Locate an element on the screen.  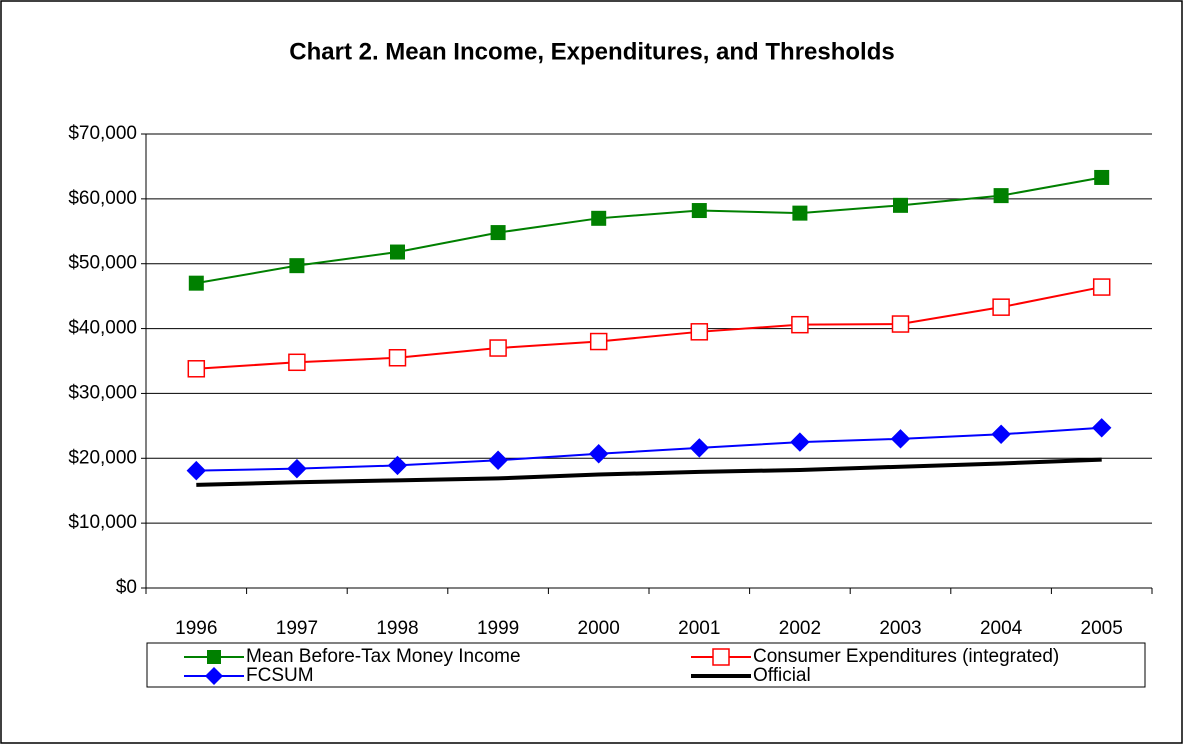
y-tick-label: $30,000 is located at coordinates (102, 392).